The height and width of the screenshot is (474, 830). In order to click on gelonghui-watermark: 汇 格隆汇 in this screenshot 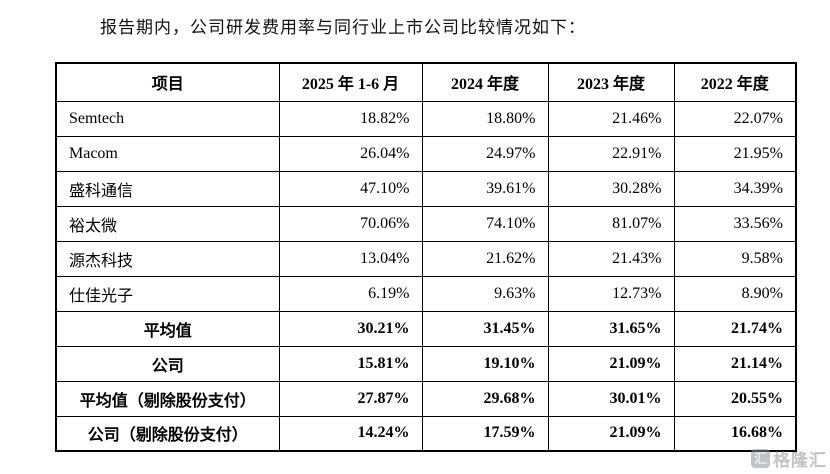, I will do `click(789, 458)`.